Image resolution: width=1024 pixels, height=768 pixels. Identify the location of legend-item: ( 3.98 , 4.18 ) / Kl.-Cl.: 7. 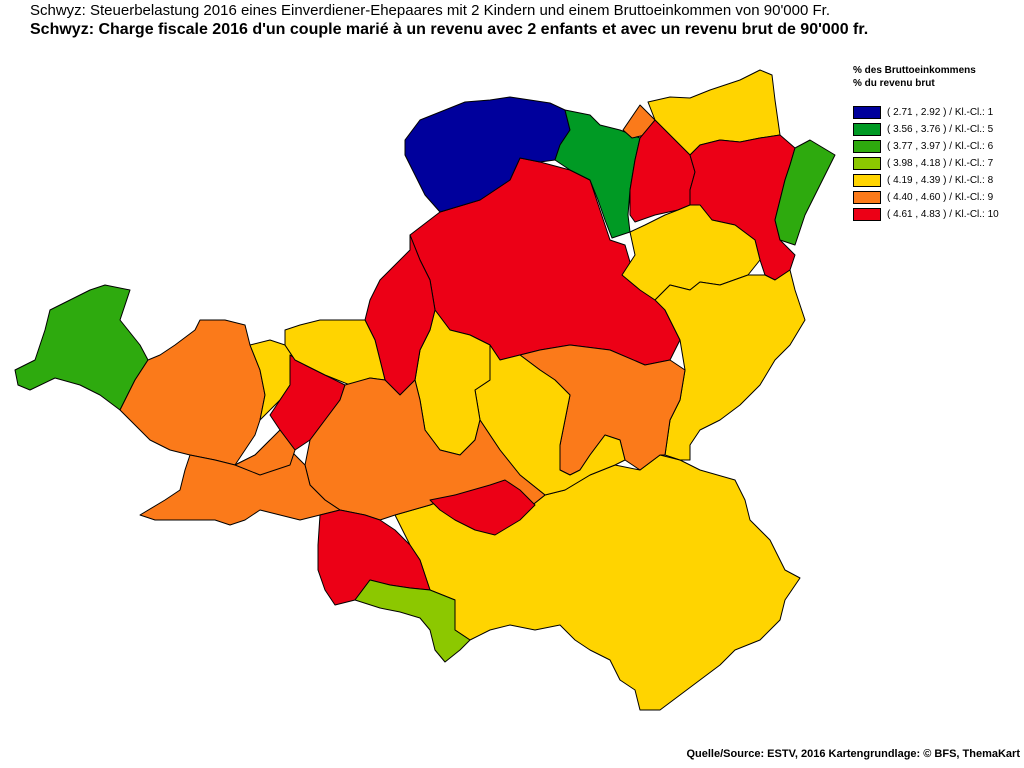
(937, 163).